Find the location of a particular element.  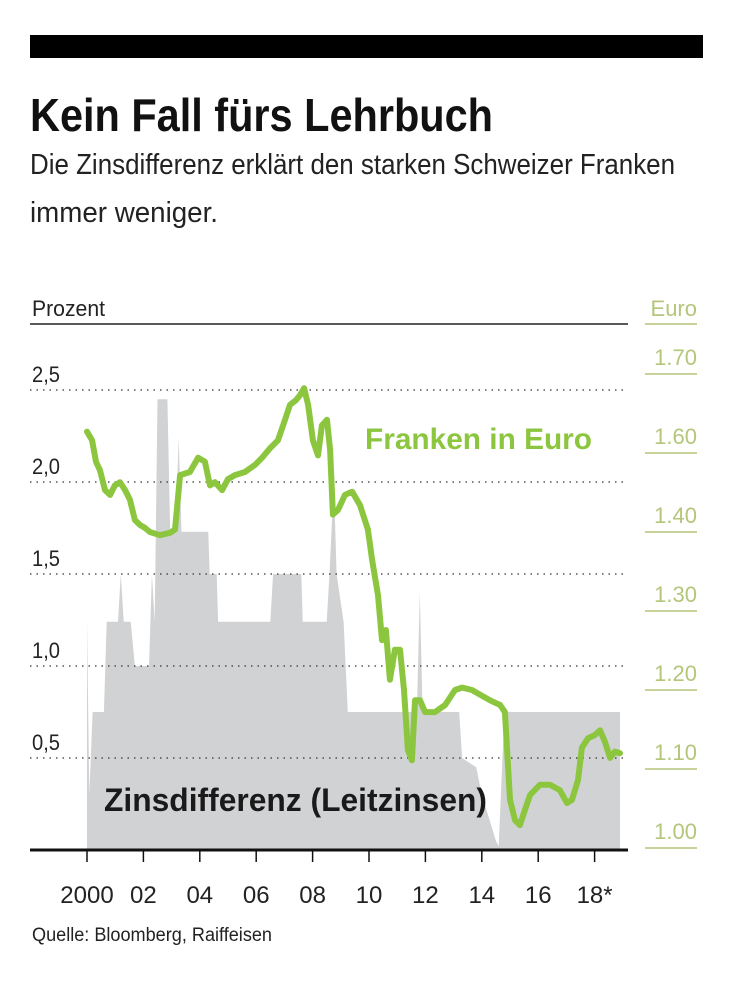

header-bar is located at coordinates (366, 46).